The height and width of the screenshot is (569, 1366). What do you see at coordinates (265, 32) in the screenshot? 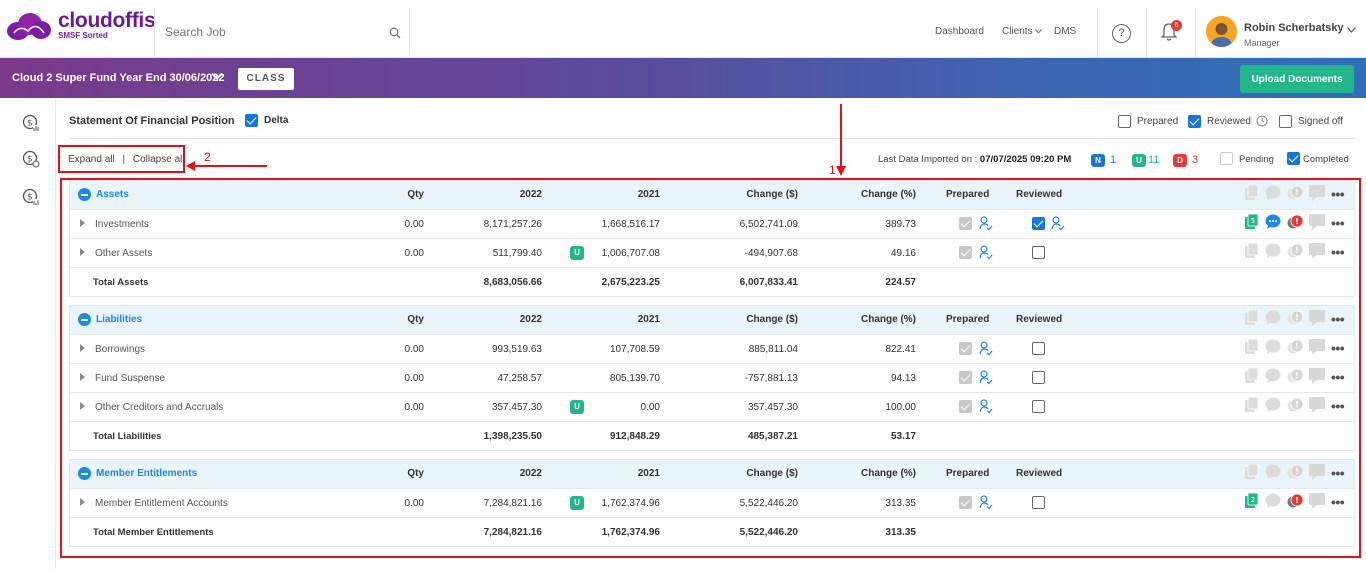
I see `search-input` at bounding box center [265, 32].